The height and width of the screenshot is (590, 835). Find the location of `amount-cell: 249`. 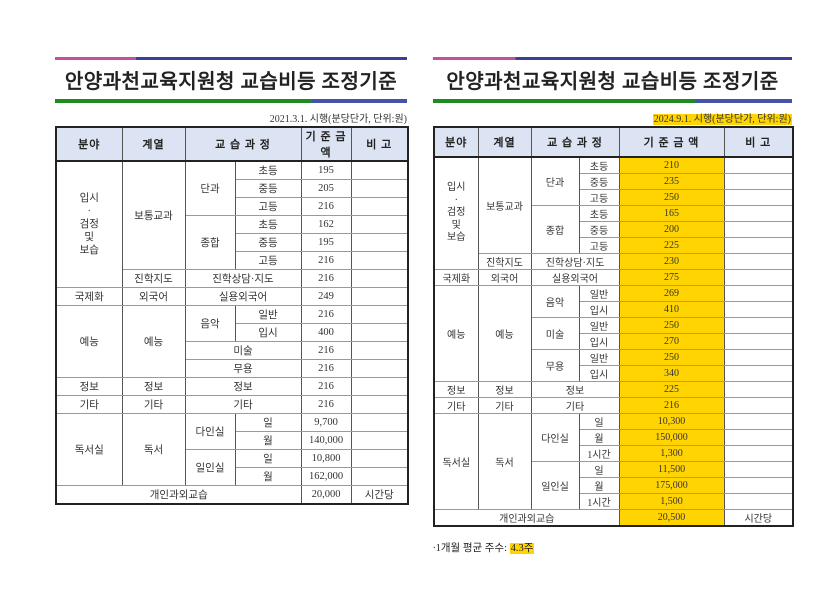

amount-cell: 249 is located at coordinates (326, 296).